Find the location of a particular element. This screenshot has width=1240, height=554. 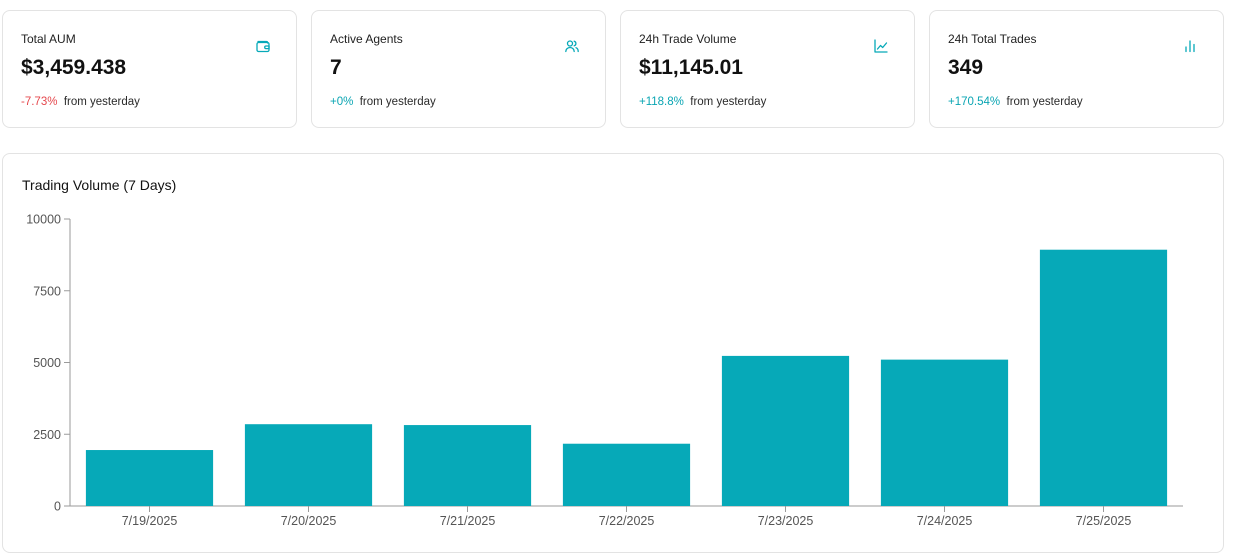

stat-card-title: 24h Total Trades is located at coordinates (992, 39).